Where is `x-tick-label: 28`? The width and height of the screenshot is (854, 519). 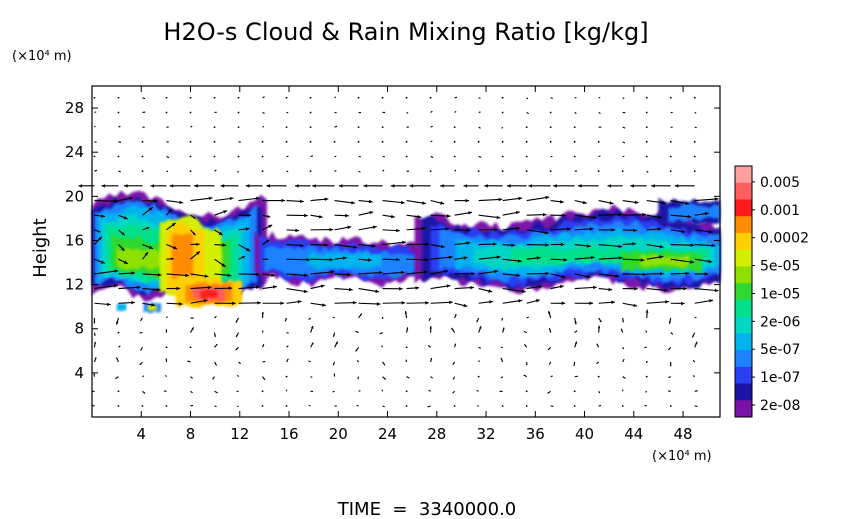
x-tick-label: 28 is located at coordinates (436, 434).